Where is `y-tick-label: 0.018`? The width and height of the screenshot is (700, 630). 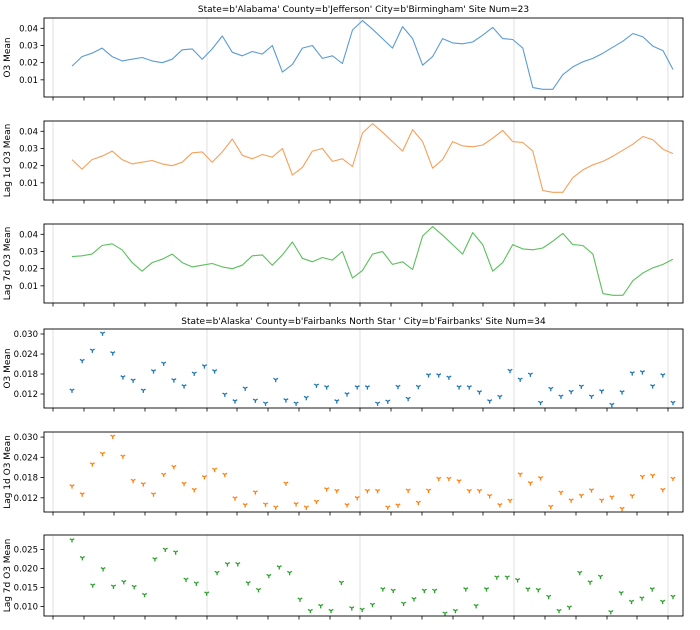
y-tick-label: 0.018 is located at coordinates (26, 375).